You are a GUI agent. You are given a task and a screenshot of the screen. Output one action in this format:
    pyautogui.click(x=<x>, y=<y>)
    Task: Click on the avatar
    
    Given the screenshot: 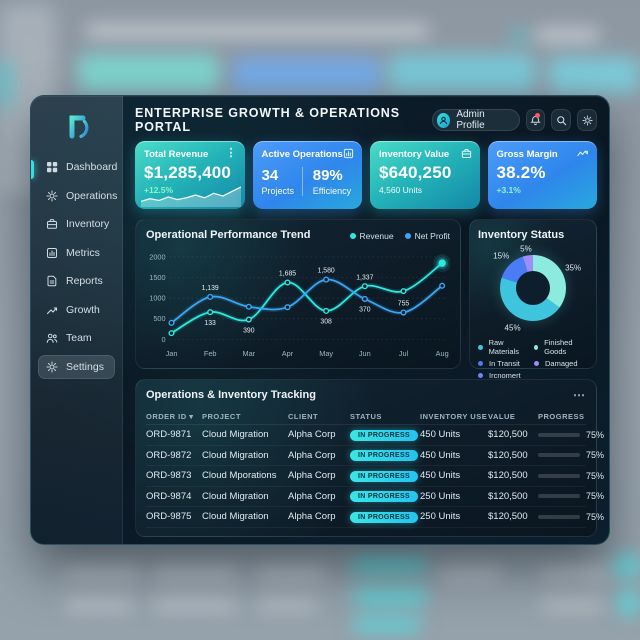 What is the action you would take?
    pyautogui.click(x=444, y=120)
    